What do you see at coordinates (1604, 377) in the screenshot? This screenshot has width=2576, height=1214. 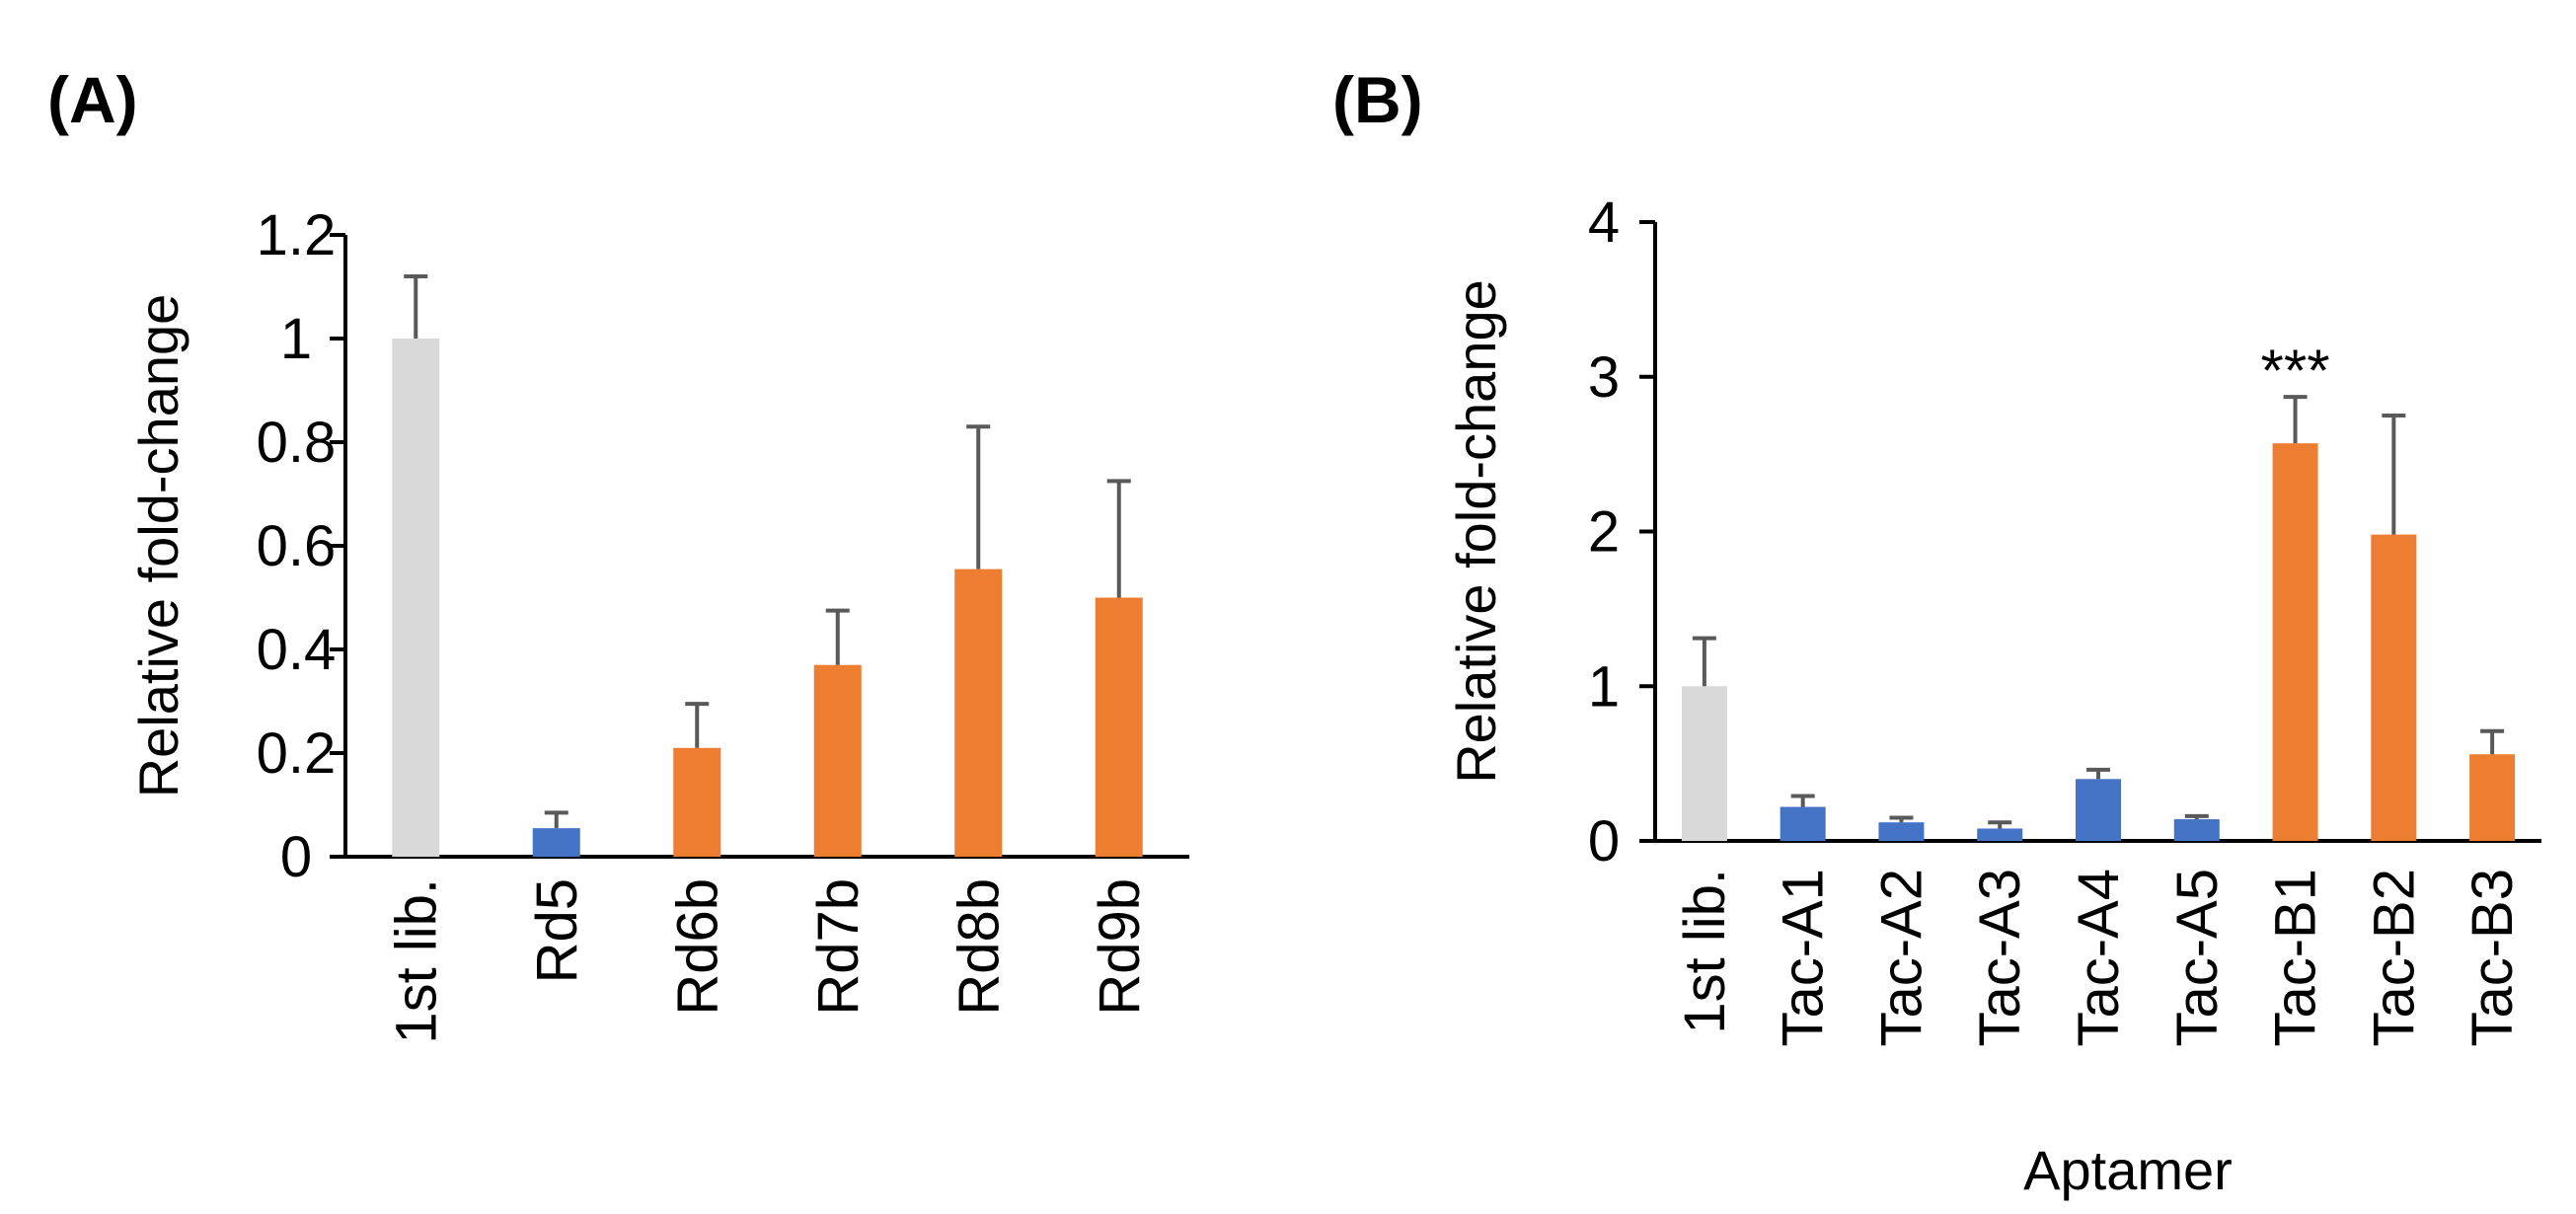 I see `y-tick-label: 3` at bounding box center [1604, 377].